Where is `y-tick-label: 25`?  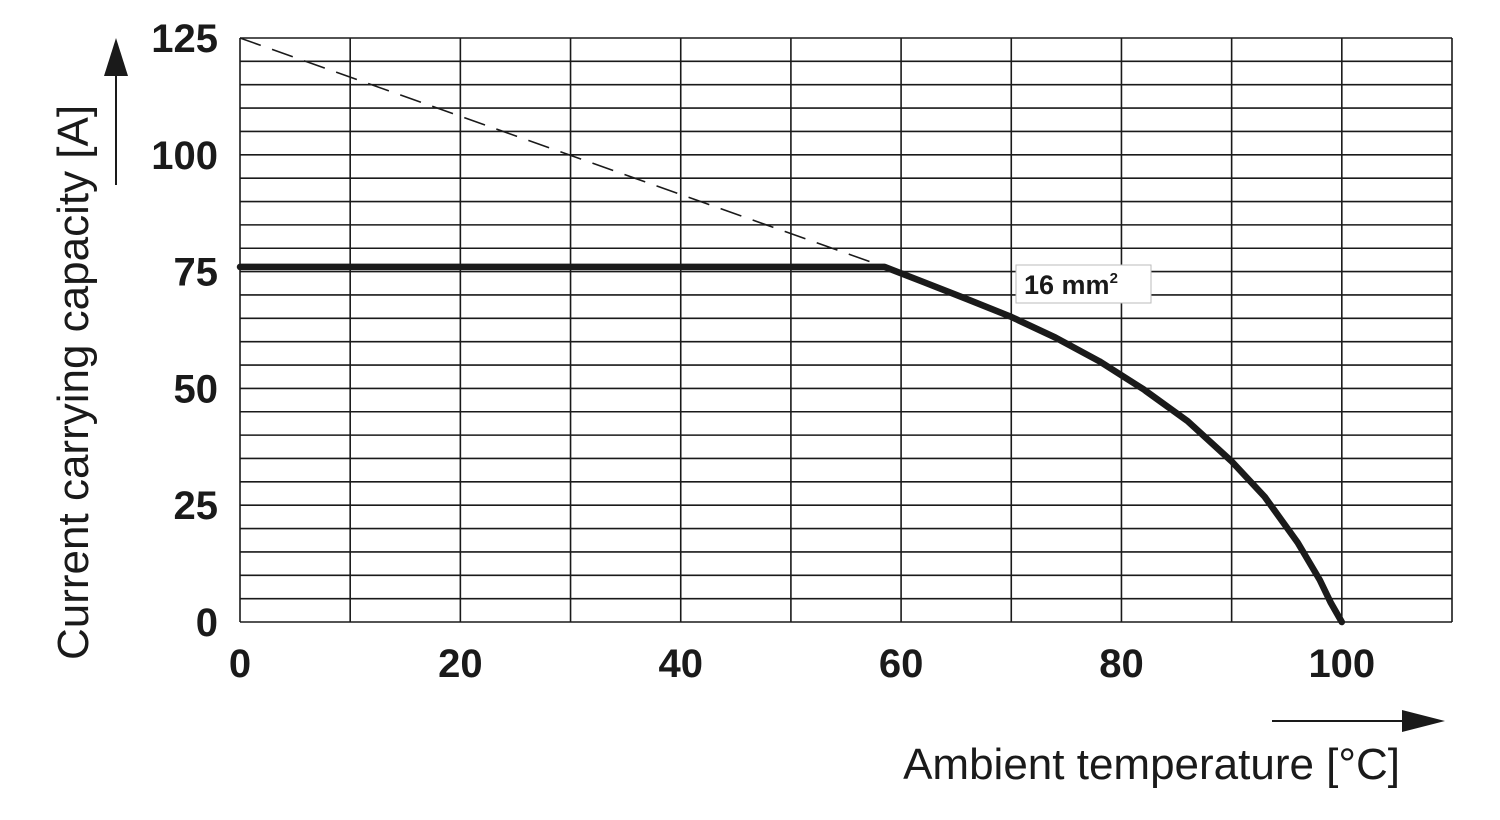 y-tick-label: 25 is located at coordinates (196, 506).